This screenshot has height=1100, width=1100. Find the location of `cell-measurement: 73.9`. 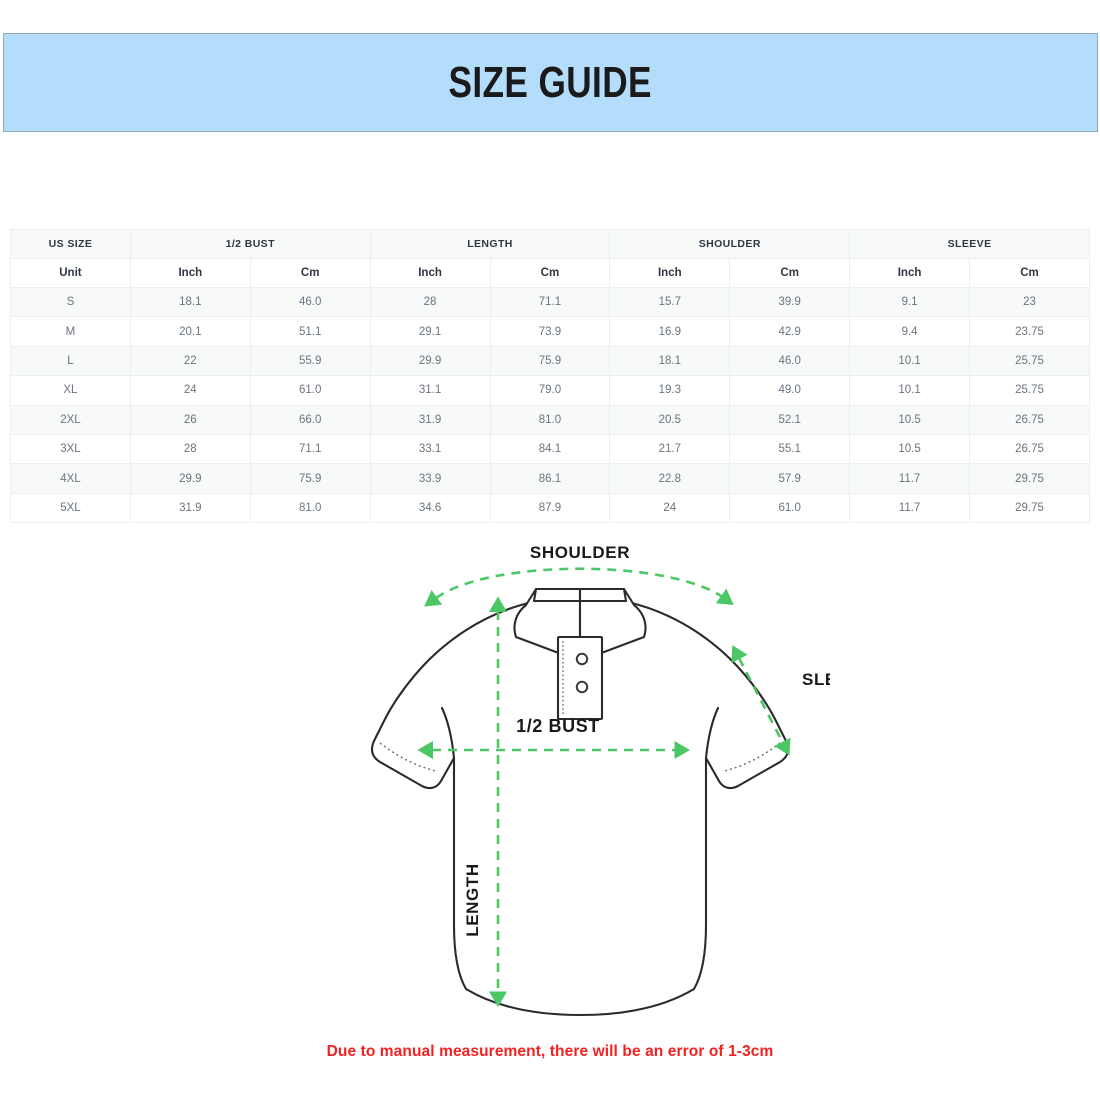

cell-measurement: 73.9 is located at coordinates (550, 331).